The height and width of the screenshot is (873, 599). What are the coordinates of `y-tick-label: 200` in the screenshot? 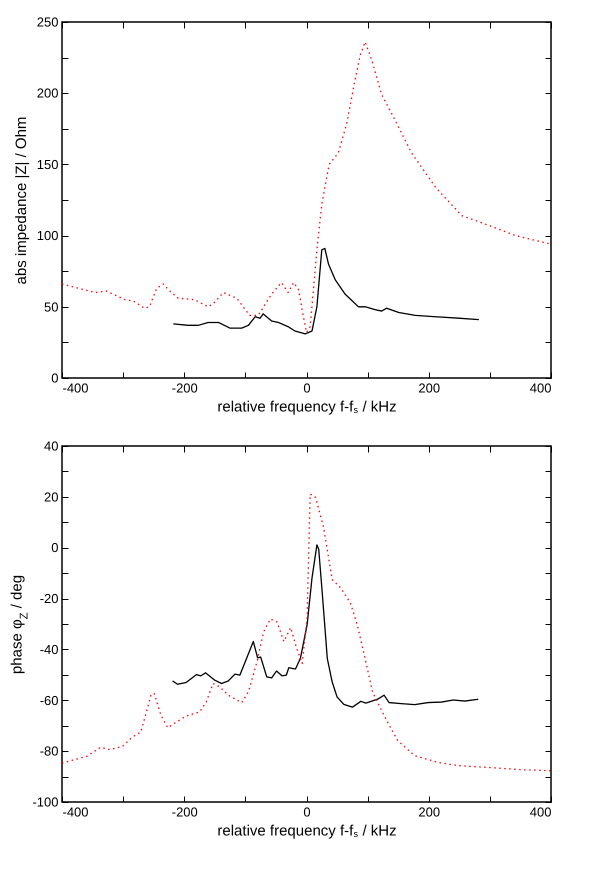 It's located at (47, 93).